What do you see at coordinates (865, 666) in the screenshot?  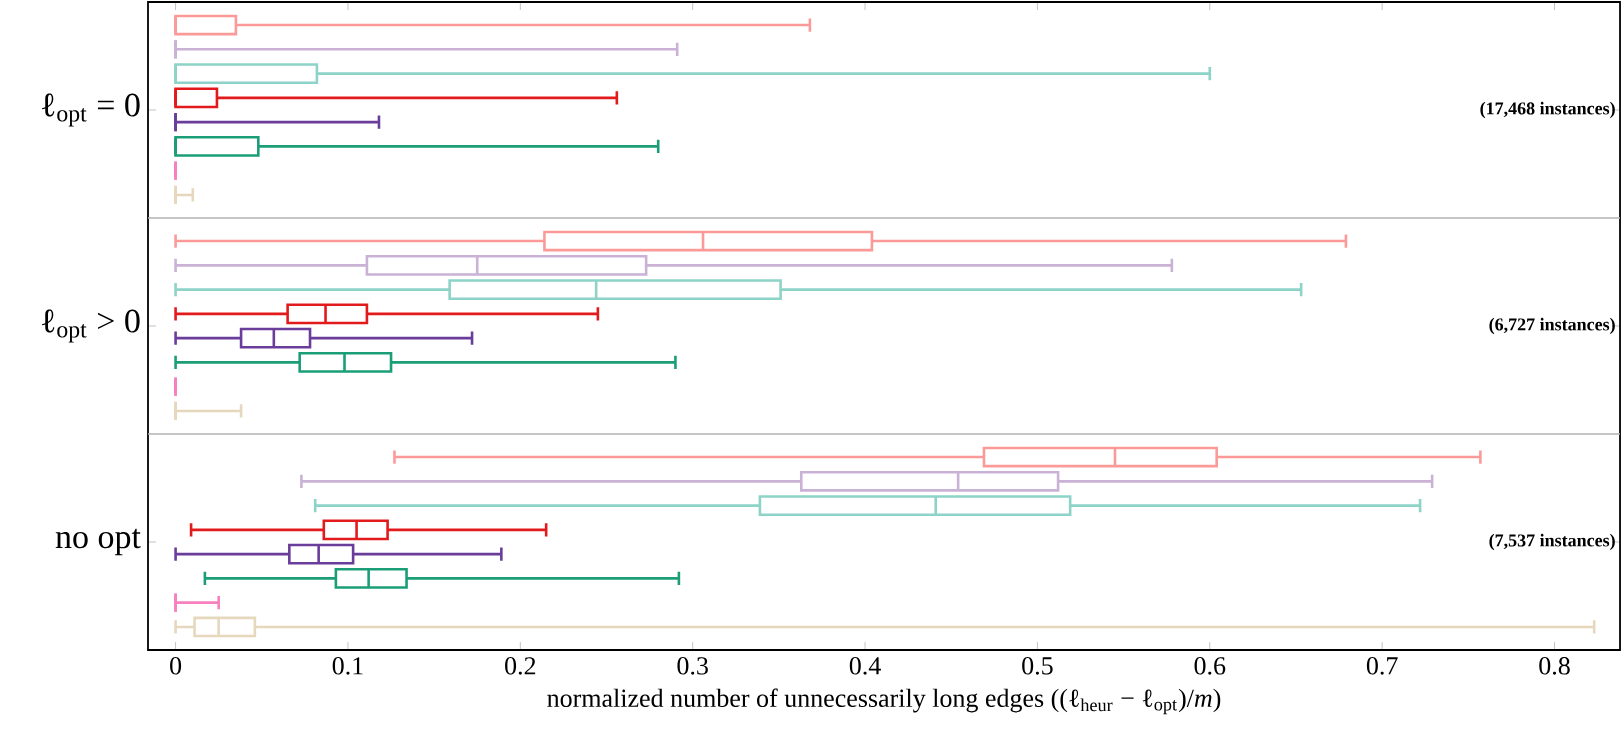 I see `x-tick-label: 0.4` at bounding box center [865, 666].